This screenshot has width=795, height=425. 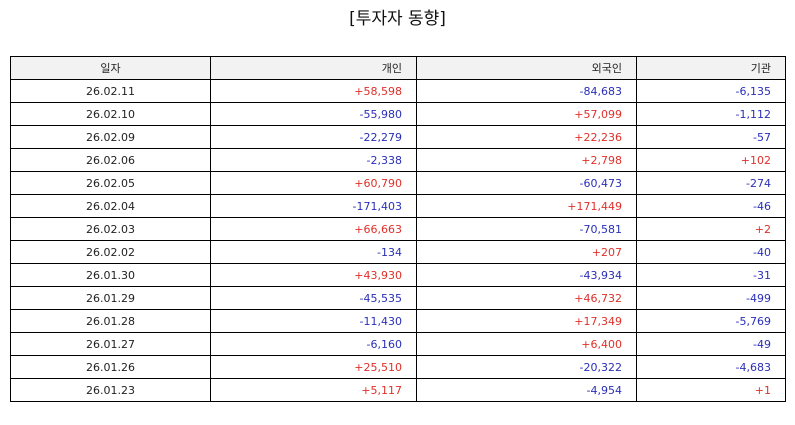 I want to click on cell-foreign: +22,236, so click(x=526, y=137).